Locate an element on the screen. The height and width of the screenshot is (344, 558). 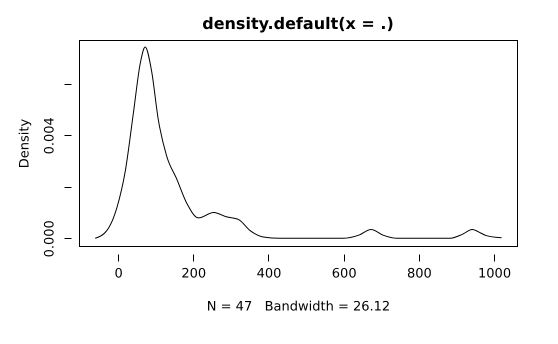
y-tick-label: 0.004 is located at coordinates (50, 135).